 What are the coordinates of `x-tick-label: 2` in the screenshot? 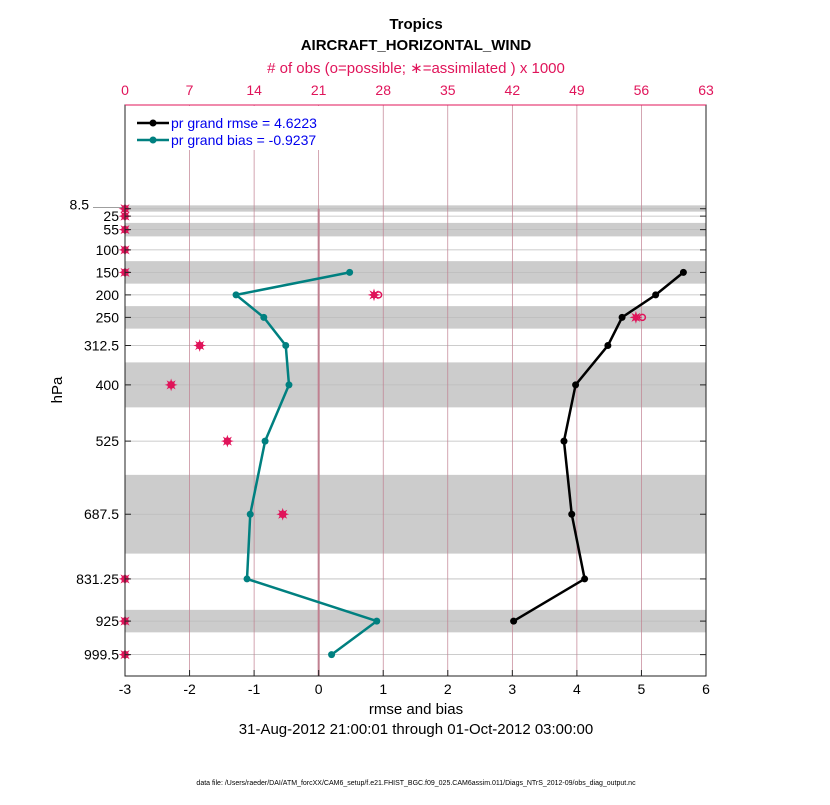 It's located at (448, 689).